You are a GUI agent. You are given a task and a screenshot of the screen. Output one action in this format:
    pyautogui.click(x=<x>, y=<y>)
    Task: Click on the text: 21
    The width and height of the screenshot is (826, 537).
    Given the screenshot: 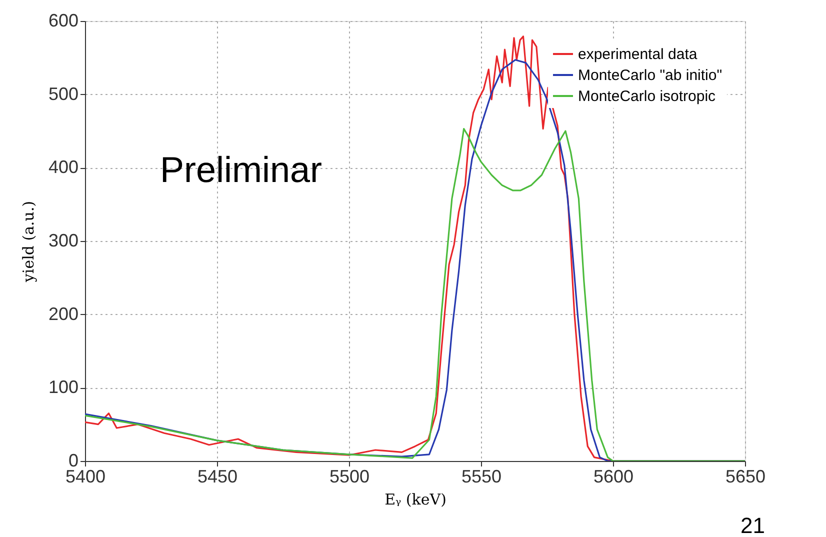 What is the action you would take?
    pyautogui.click(x=752, y=525)
    